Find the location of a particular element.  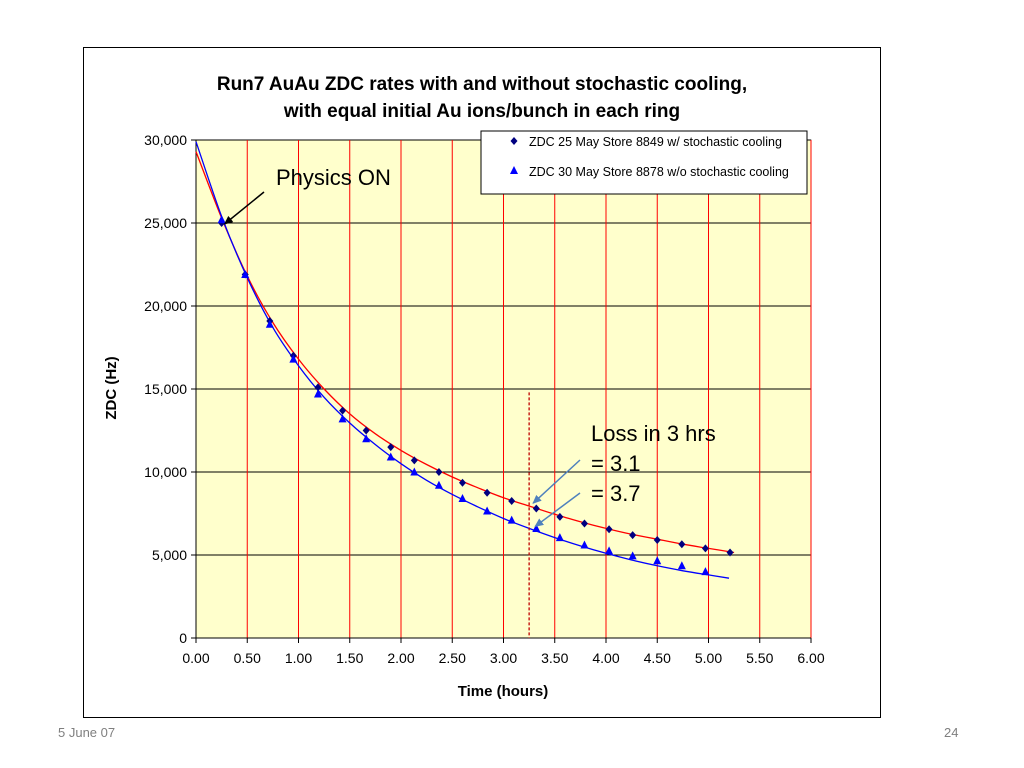

x-tick-label: 2.00 is located at coordinates (400, 658).